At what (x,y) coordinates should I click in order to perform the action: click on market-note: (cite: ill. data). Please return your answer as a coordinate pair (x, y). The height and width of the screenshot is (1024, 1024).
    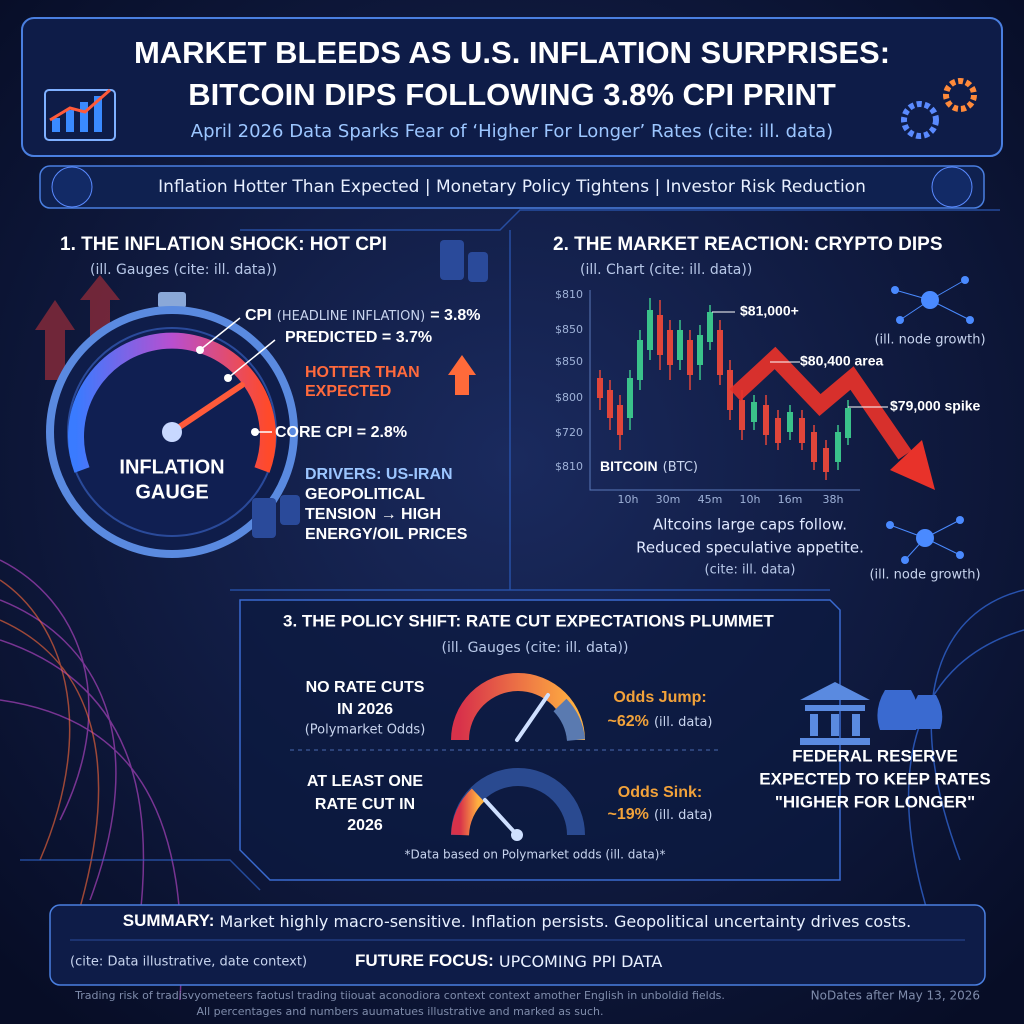
    Looking at the image, I should click on (750, 570).